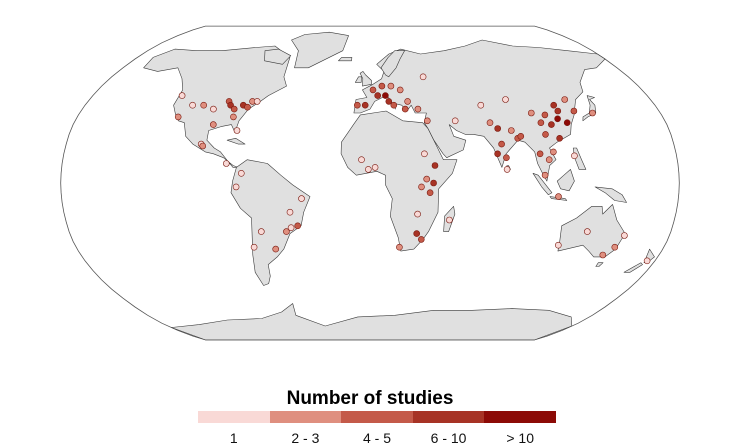  What do you see at coordinates (372, 322) in the screenshot?
I see `land-antarctica` at bounding box center [372, 322].